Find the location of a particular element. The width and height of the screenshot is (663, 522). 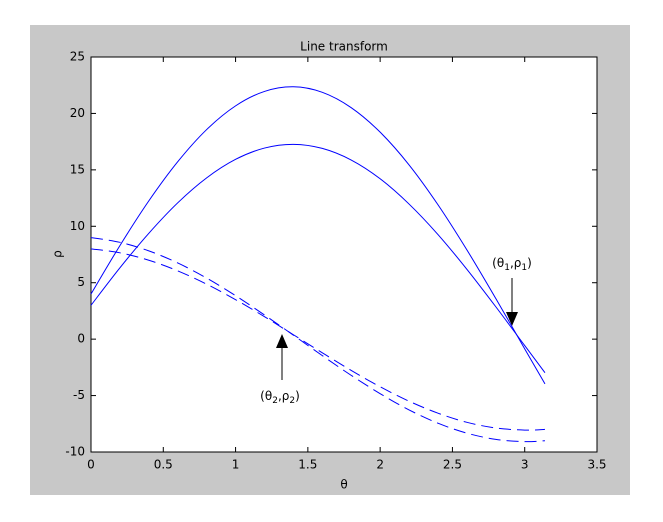

y-tick-label: 25 is located at coordinates (77, 57).